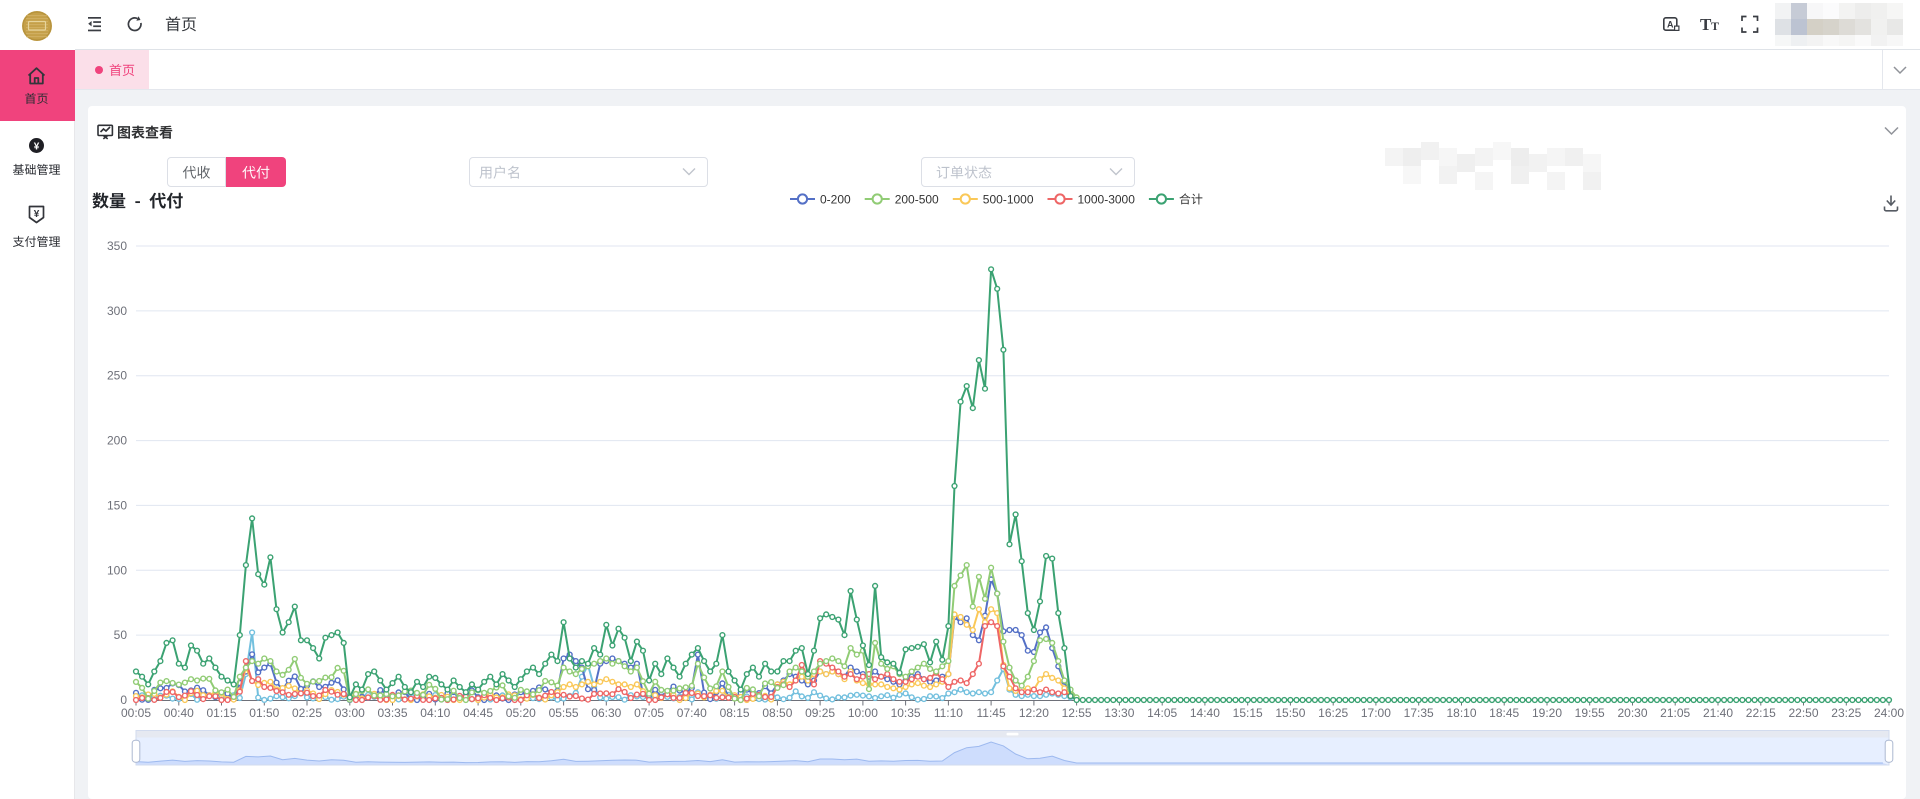 The height and width of the screenshot is (799, 1920). I want to click on svg-text: 13:30, so click(1119, 713).